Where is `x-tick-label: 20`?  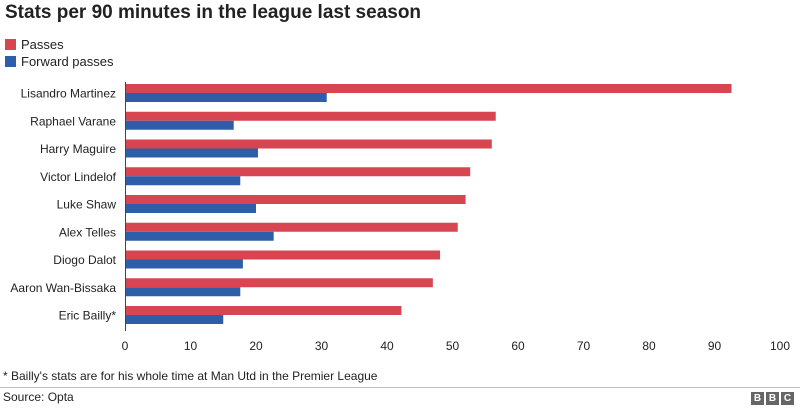 x-tick-label: 20 is located at coordinates (256, 346).